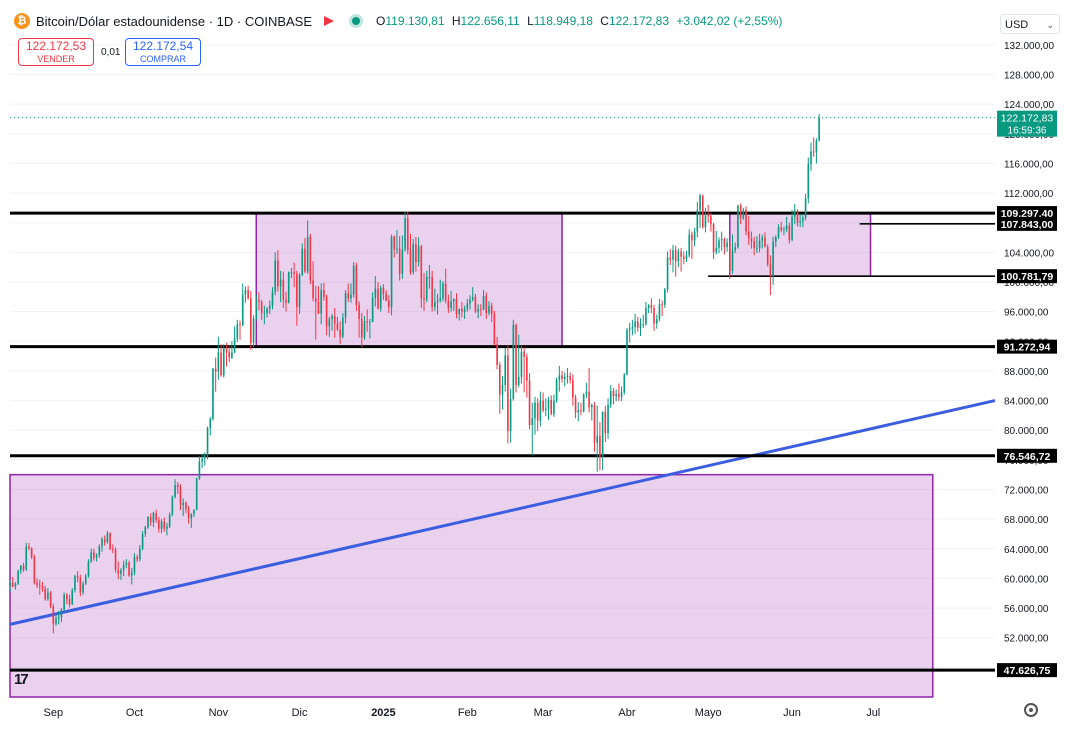  What do you see at coordinates (56, 52) in the screenshot?
I see `sell-button: 122.172,53 VENDER` at bounding box center [56, 52].